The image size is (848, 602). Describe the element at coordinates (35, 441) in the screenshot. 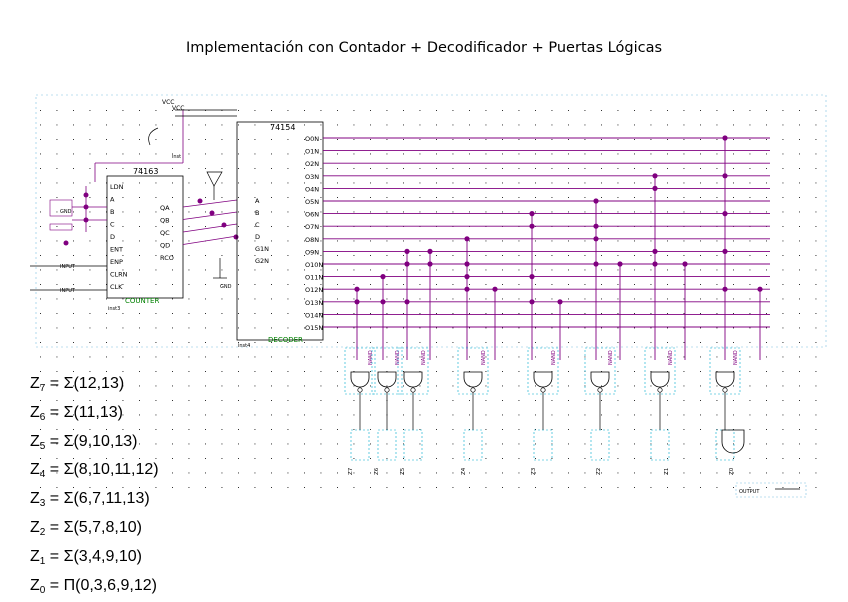

I see `equation-var: Z` at that location.